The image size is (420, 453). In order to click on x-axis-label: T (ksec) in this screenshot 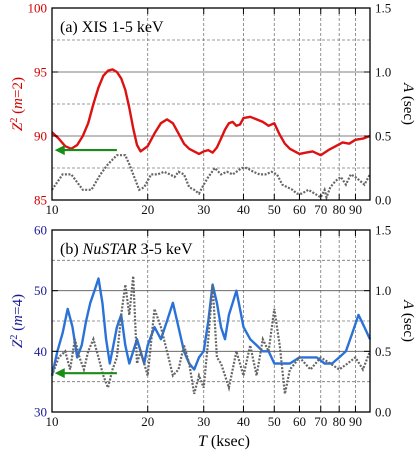, I will do `click(224, 441)`.